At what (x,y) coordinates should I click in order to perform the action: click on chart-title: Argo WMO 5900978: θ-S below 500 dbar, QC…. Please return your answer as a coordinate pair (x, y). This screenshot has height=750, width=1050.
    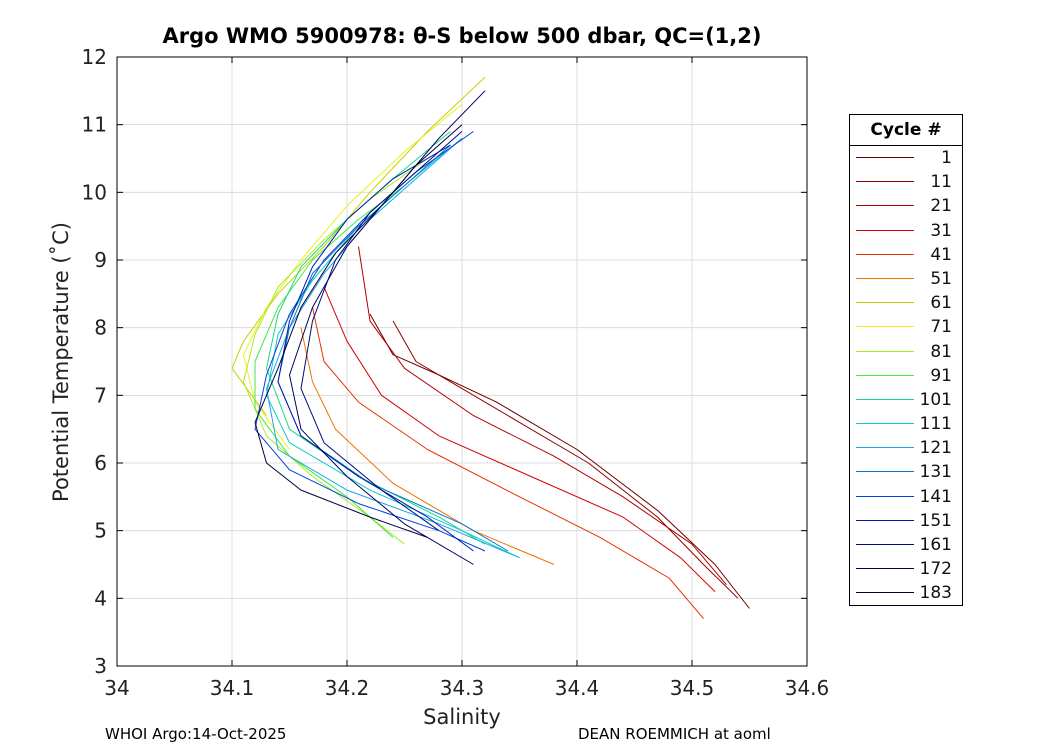
    Looking at the image, I should click on (462, 36).